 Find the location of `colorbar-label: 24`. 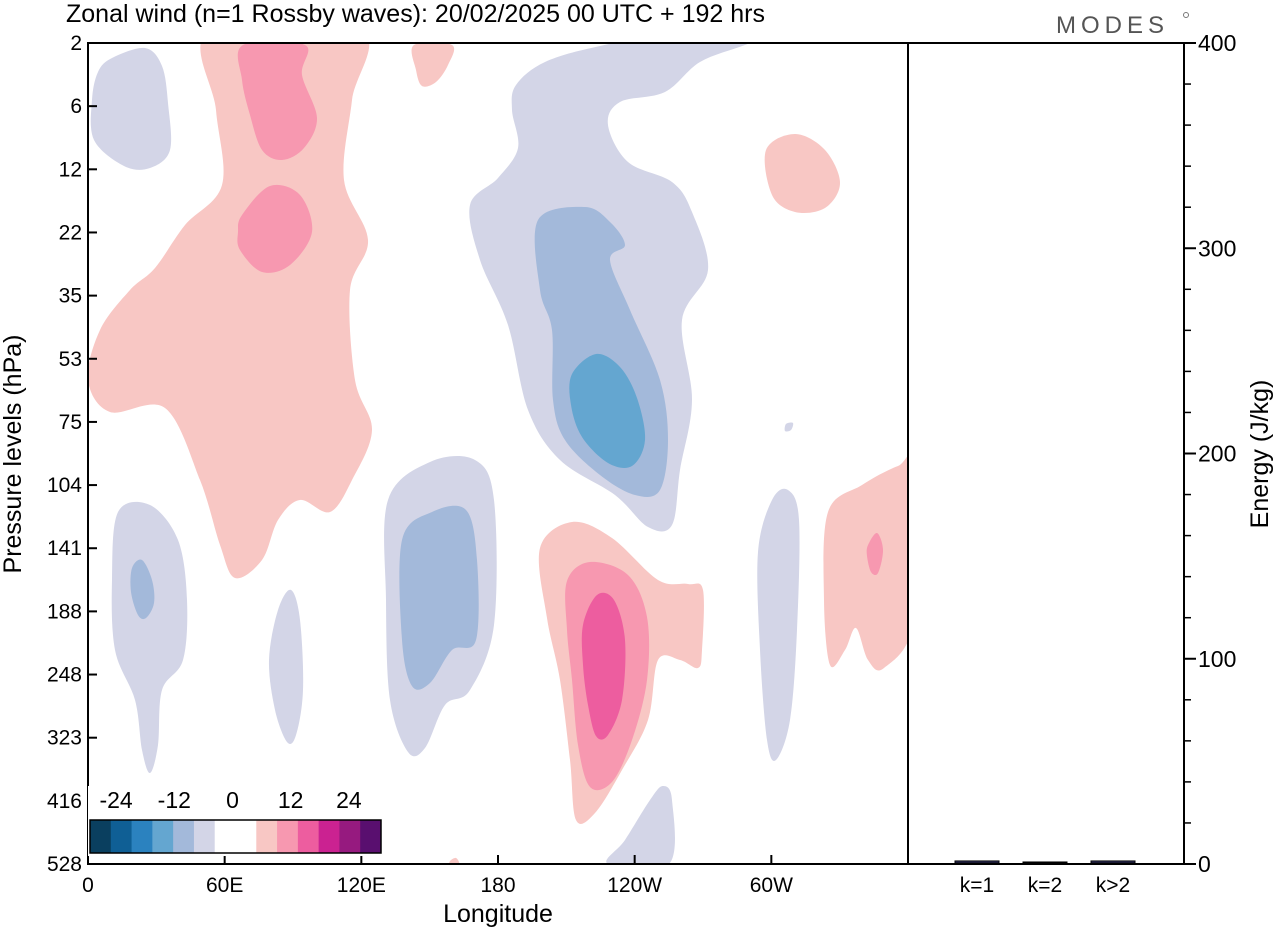

colorbar-label: 24 is located at coordinates (349, 800).